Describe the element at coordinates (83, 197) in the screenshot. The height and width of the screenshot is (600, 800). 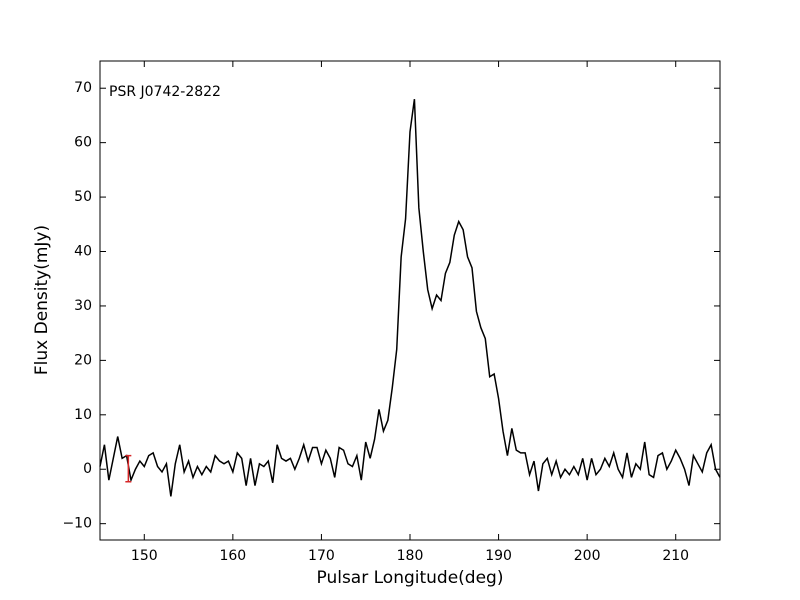
I see `y-tick-label: 50` at that location.